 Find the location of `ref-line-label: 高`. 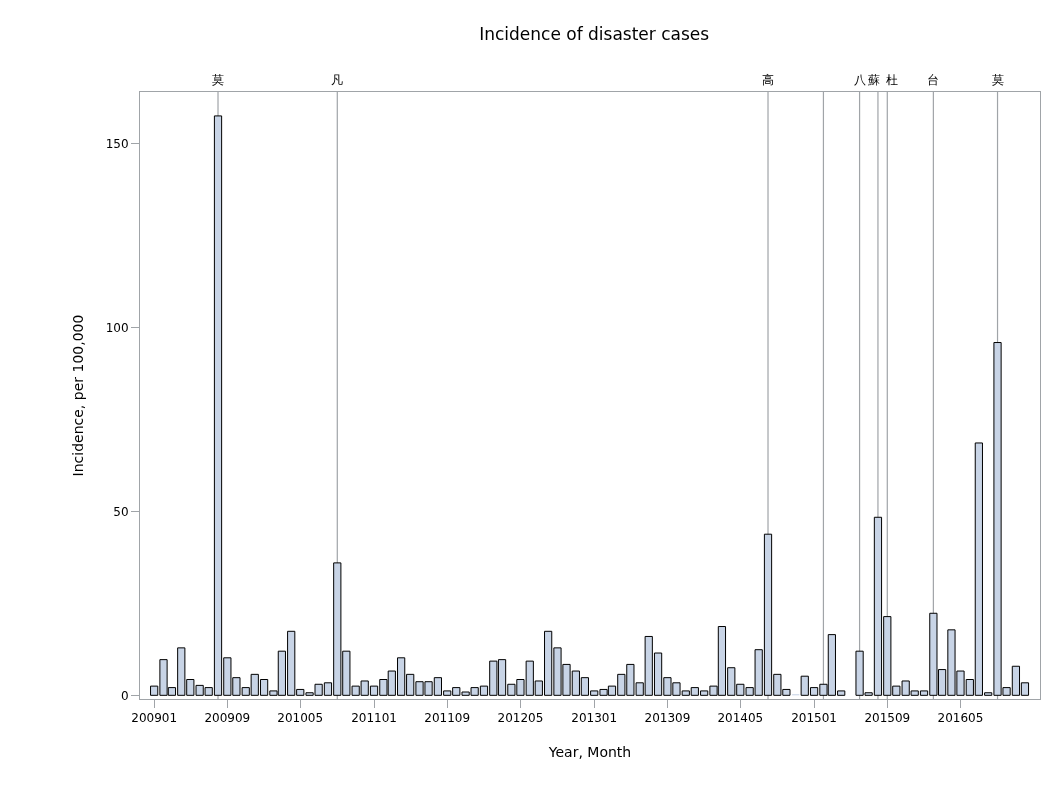

ref-line-label: 高 is located at coordinates (768, 80).